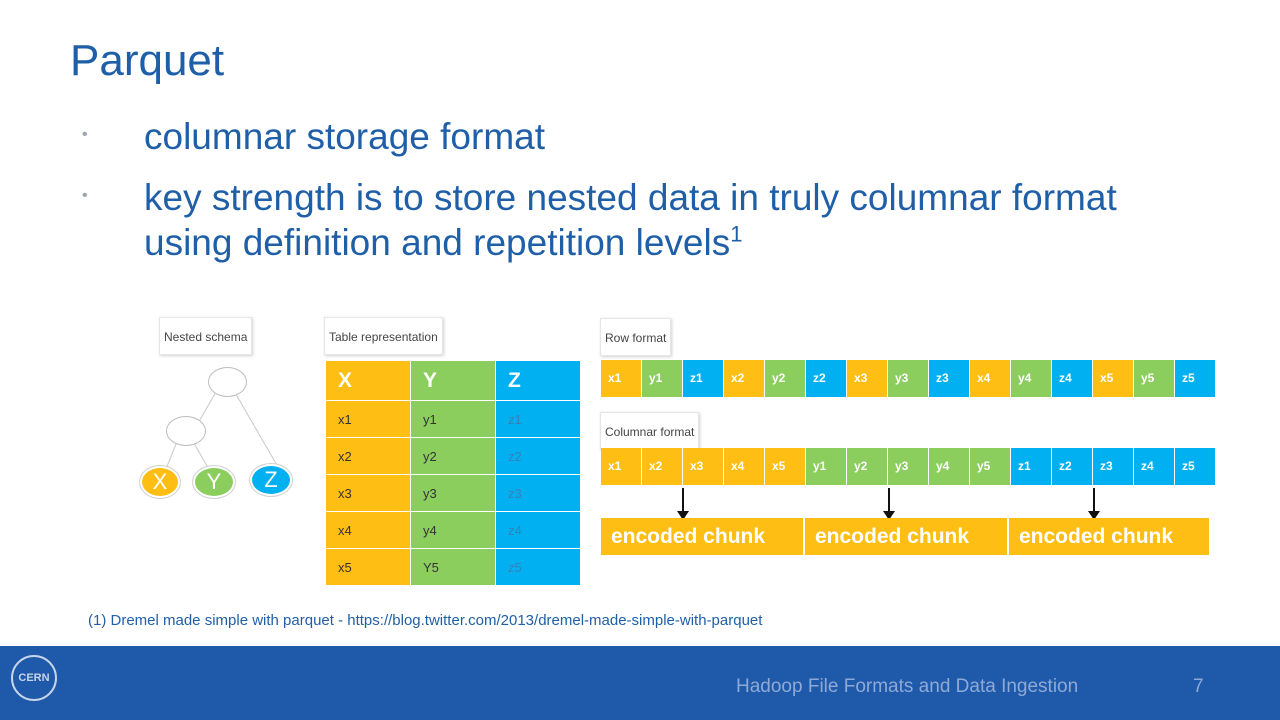 The image size is (1280, 720). I want to click on nested-schema-label: Nested schema, so click(206, 336).